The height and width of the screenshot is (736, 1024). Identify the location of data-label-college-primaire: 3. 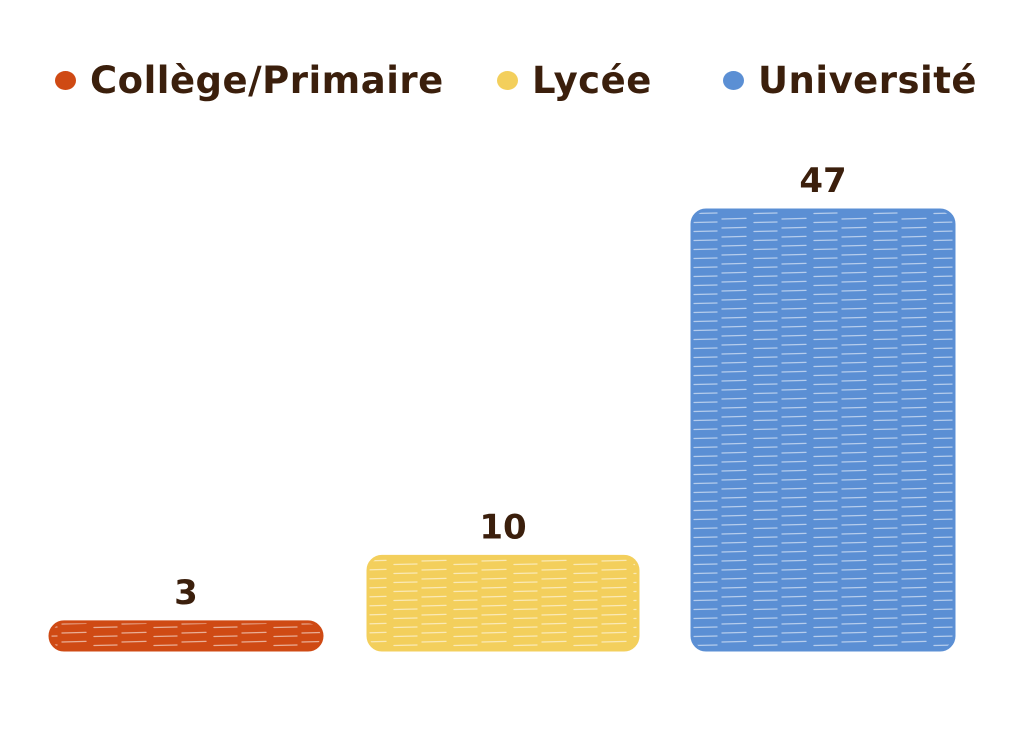
(186, 593).